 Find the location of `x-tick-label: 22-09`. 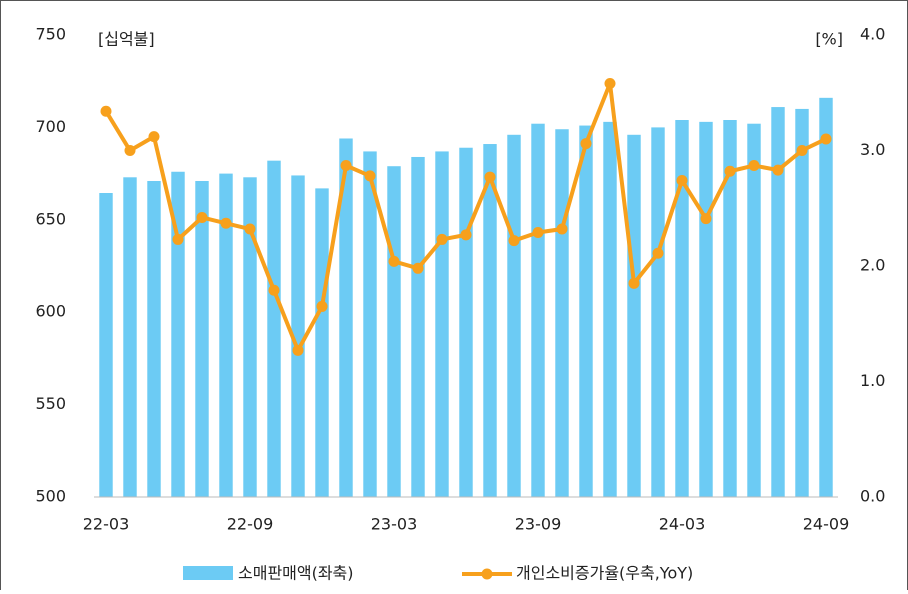

x-tick-label: 22-09 is located at coordinates (250, 524).